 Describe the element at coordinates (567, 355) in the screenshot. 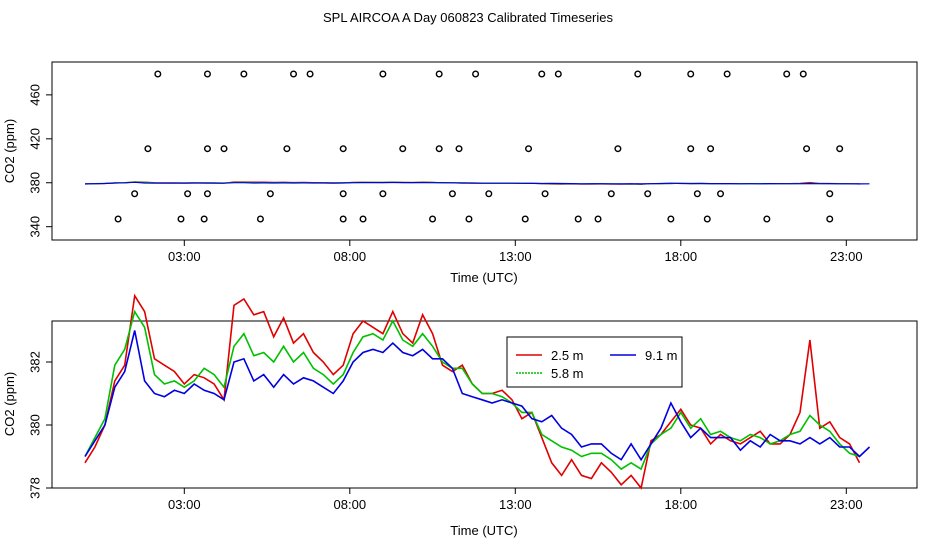

I see `legend-label-2-5m: 2.5 m` at that location.